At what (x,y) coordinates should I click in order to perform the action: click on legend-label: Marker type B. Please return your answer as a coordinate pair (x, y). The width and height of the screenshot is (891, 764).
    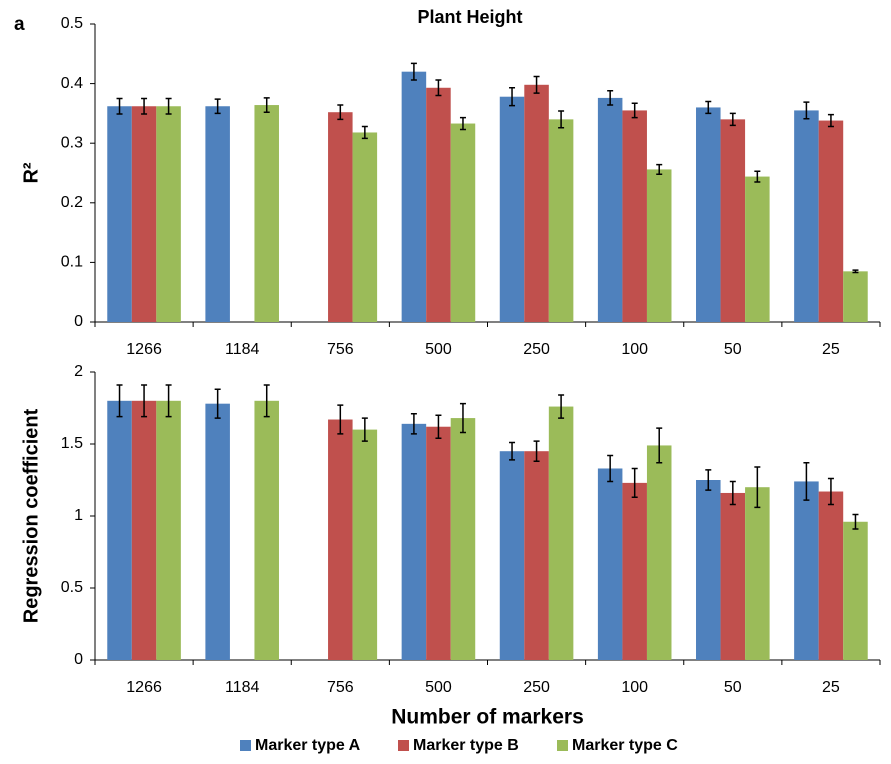
    Looking at the image, I should click on (466, 745).